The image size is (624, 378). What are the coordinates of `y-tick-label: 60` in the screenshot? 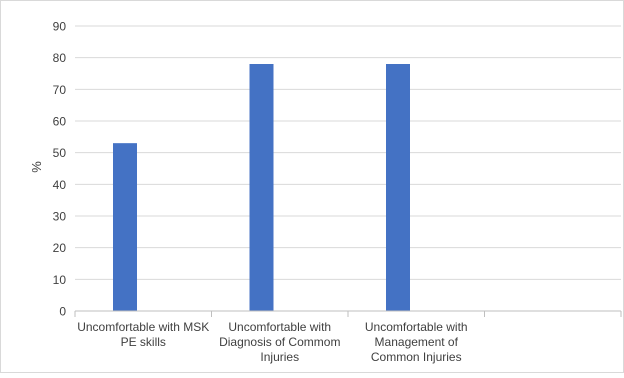 It's located at (60, 122).